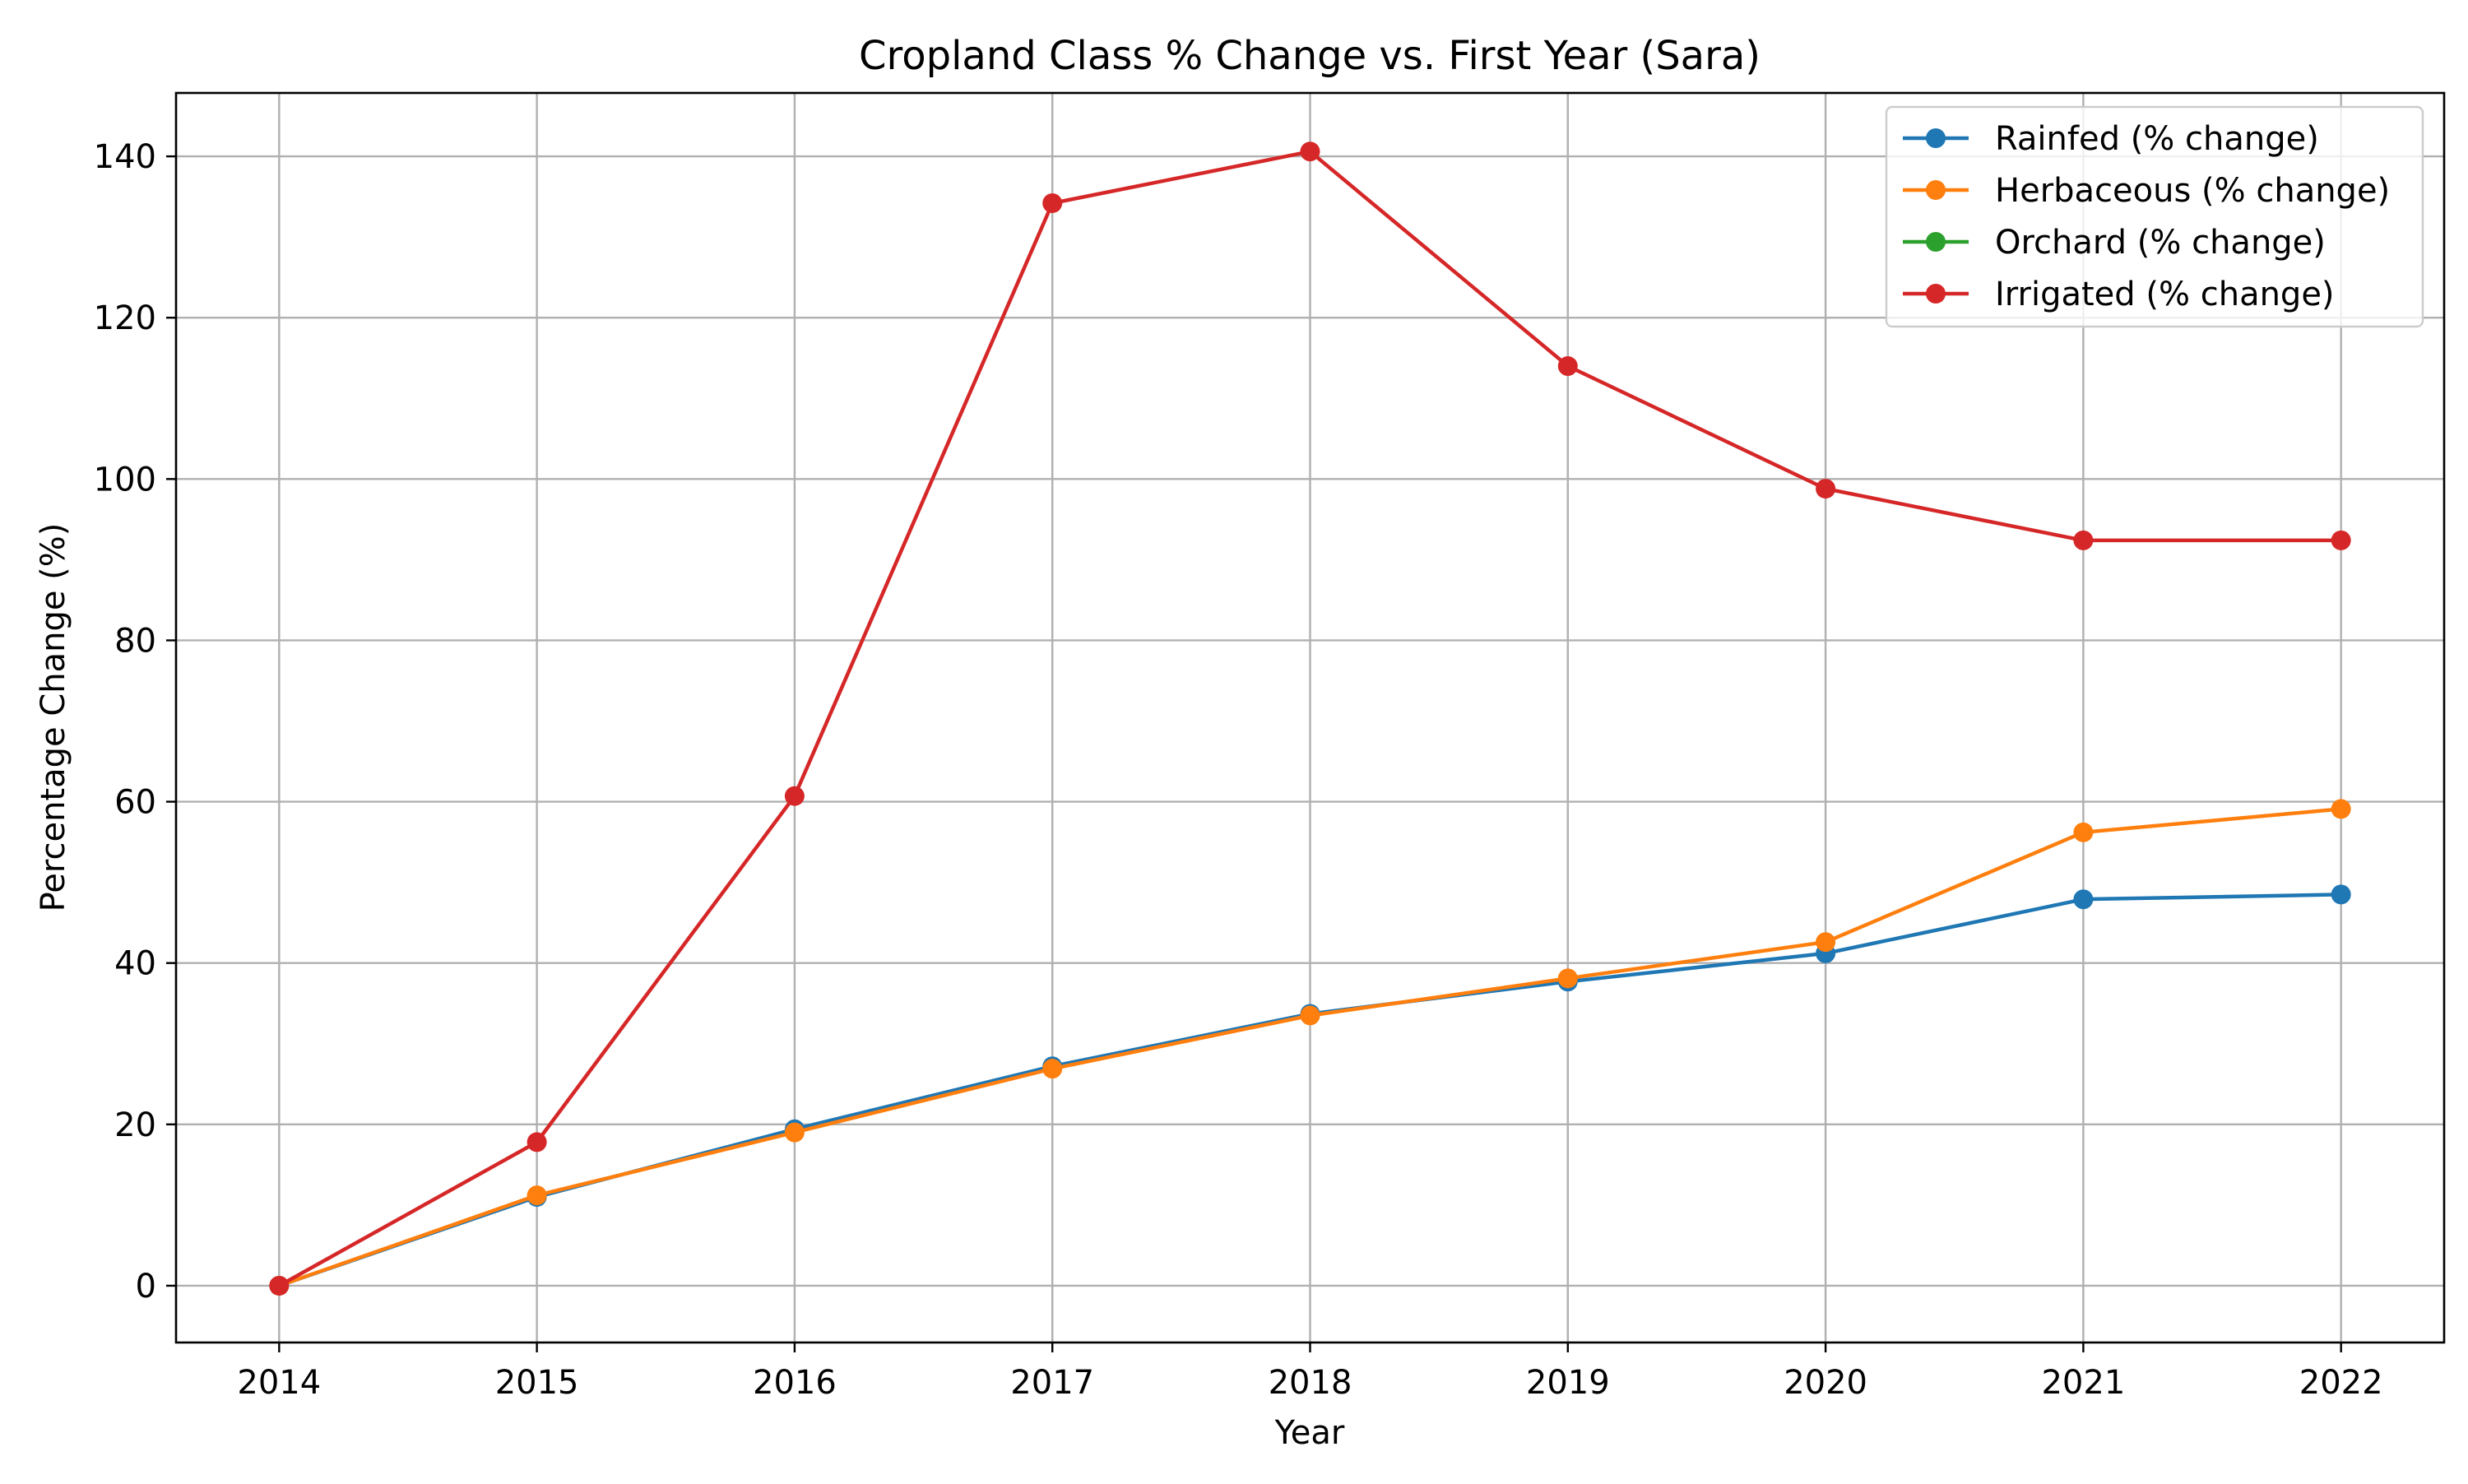 The height and width of the screenshot is (1484, 2468). I want to click on legend-frame, so click(2154, 217).